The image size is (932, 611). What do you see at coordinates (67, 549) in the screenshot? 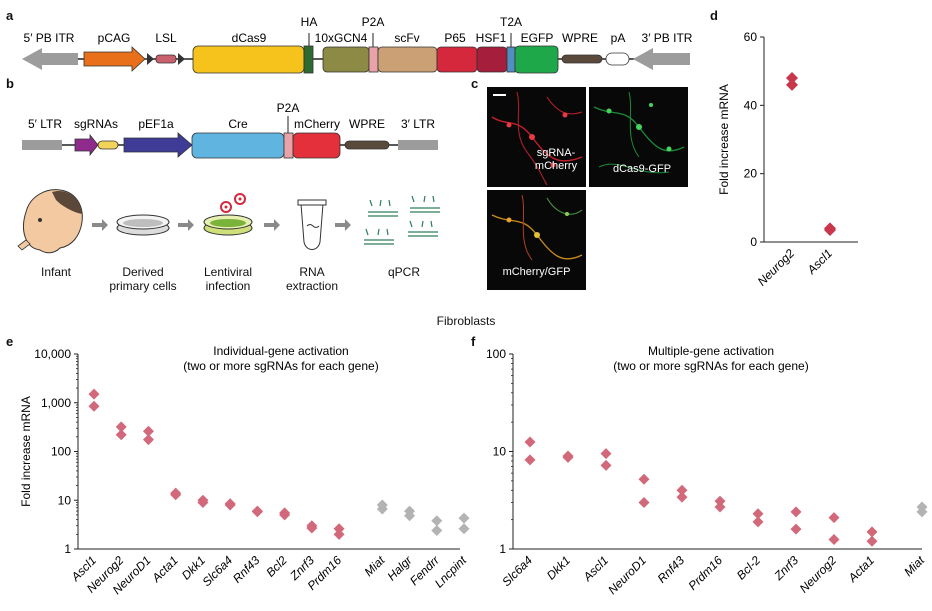
I see `y-tick-label: 1` at bounding box center [67, 549].